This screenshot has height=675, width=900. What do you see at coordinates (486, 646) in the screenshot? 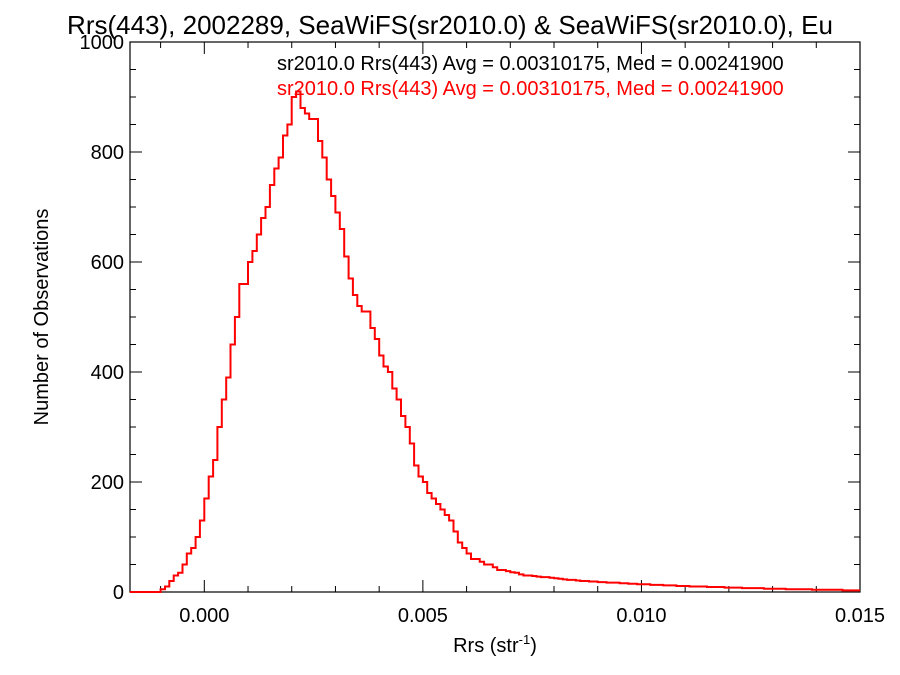
I see `x-axis-label-text: Rrs (str` at bounding box center [486, 646].